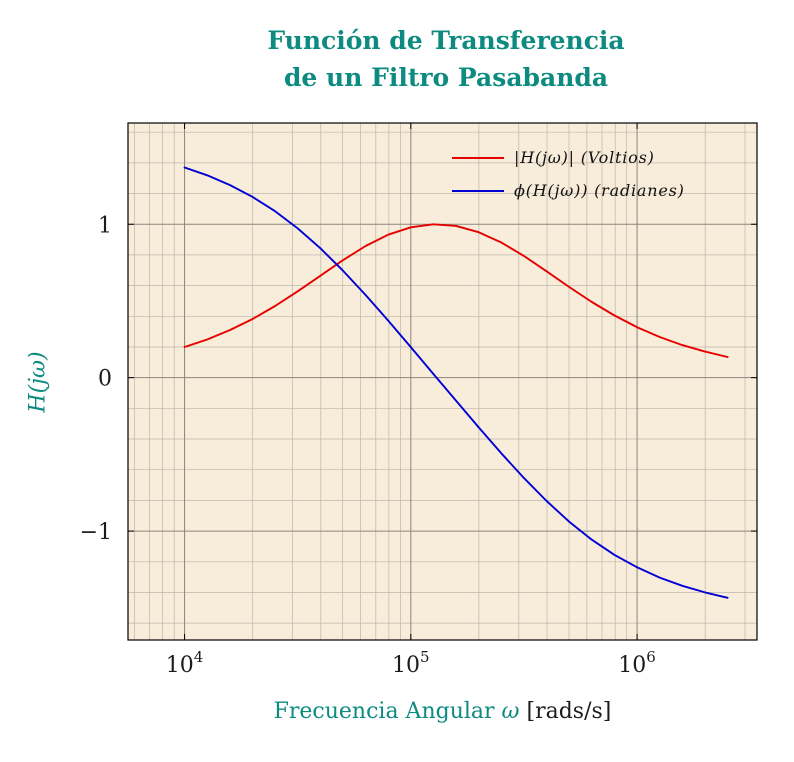 Image resolution: width=794 pixels, height=762 pixels. I want to click on legend-label: |H(jω)| (Voltios), so click(584, 157).